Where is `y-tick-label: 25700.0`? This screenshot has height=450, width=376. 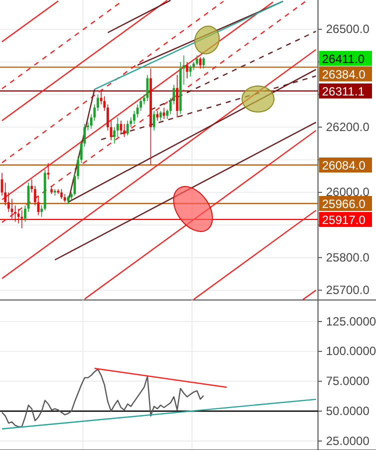 y-tick-label: 25700.0 is located at coordinates (348, 290).